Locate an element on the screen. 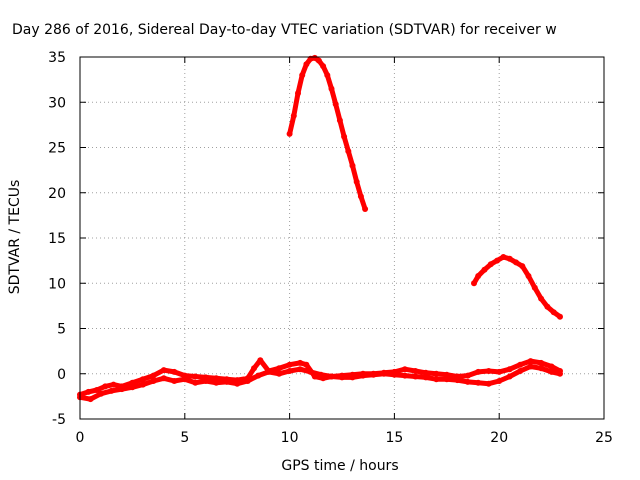 The height and width of the screenshot is (480, 640). x-tick-label: 15 is located at coordinates (394, 438).